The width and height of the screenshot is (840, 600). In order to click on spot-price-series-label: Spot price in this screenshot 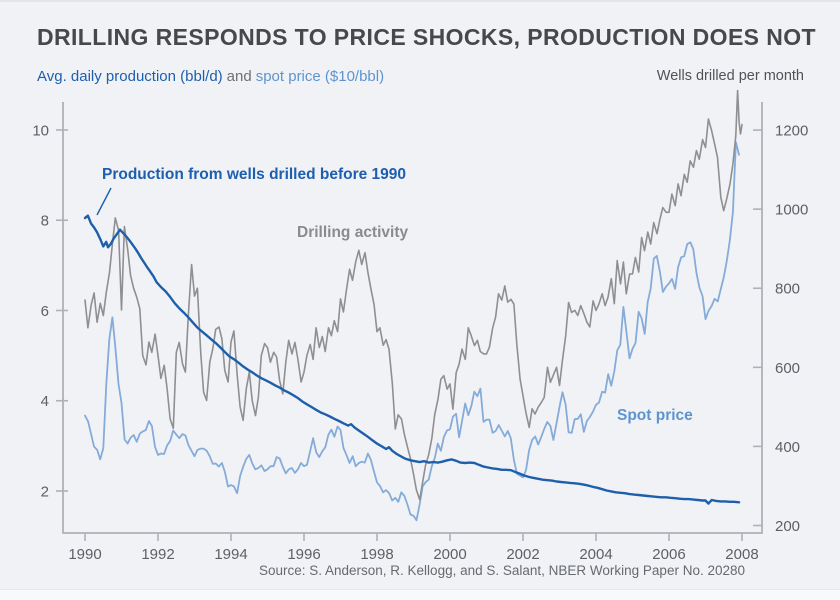, I will do `click(655, 415)`.